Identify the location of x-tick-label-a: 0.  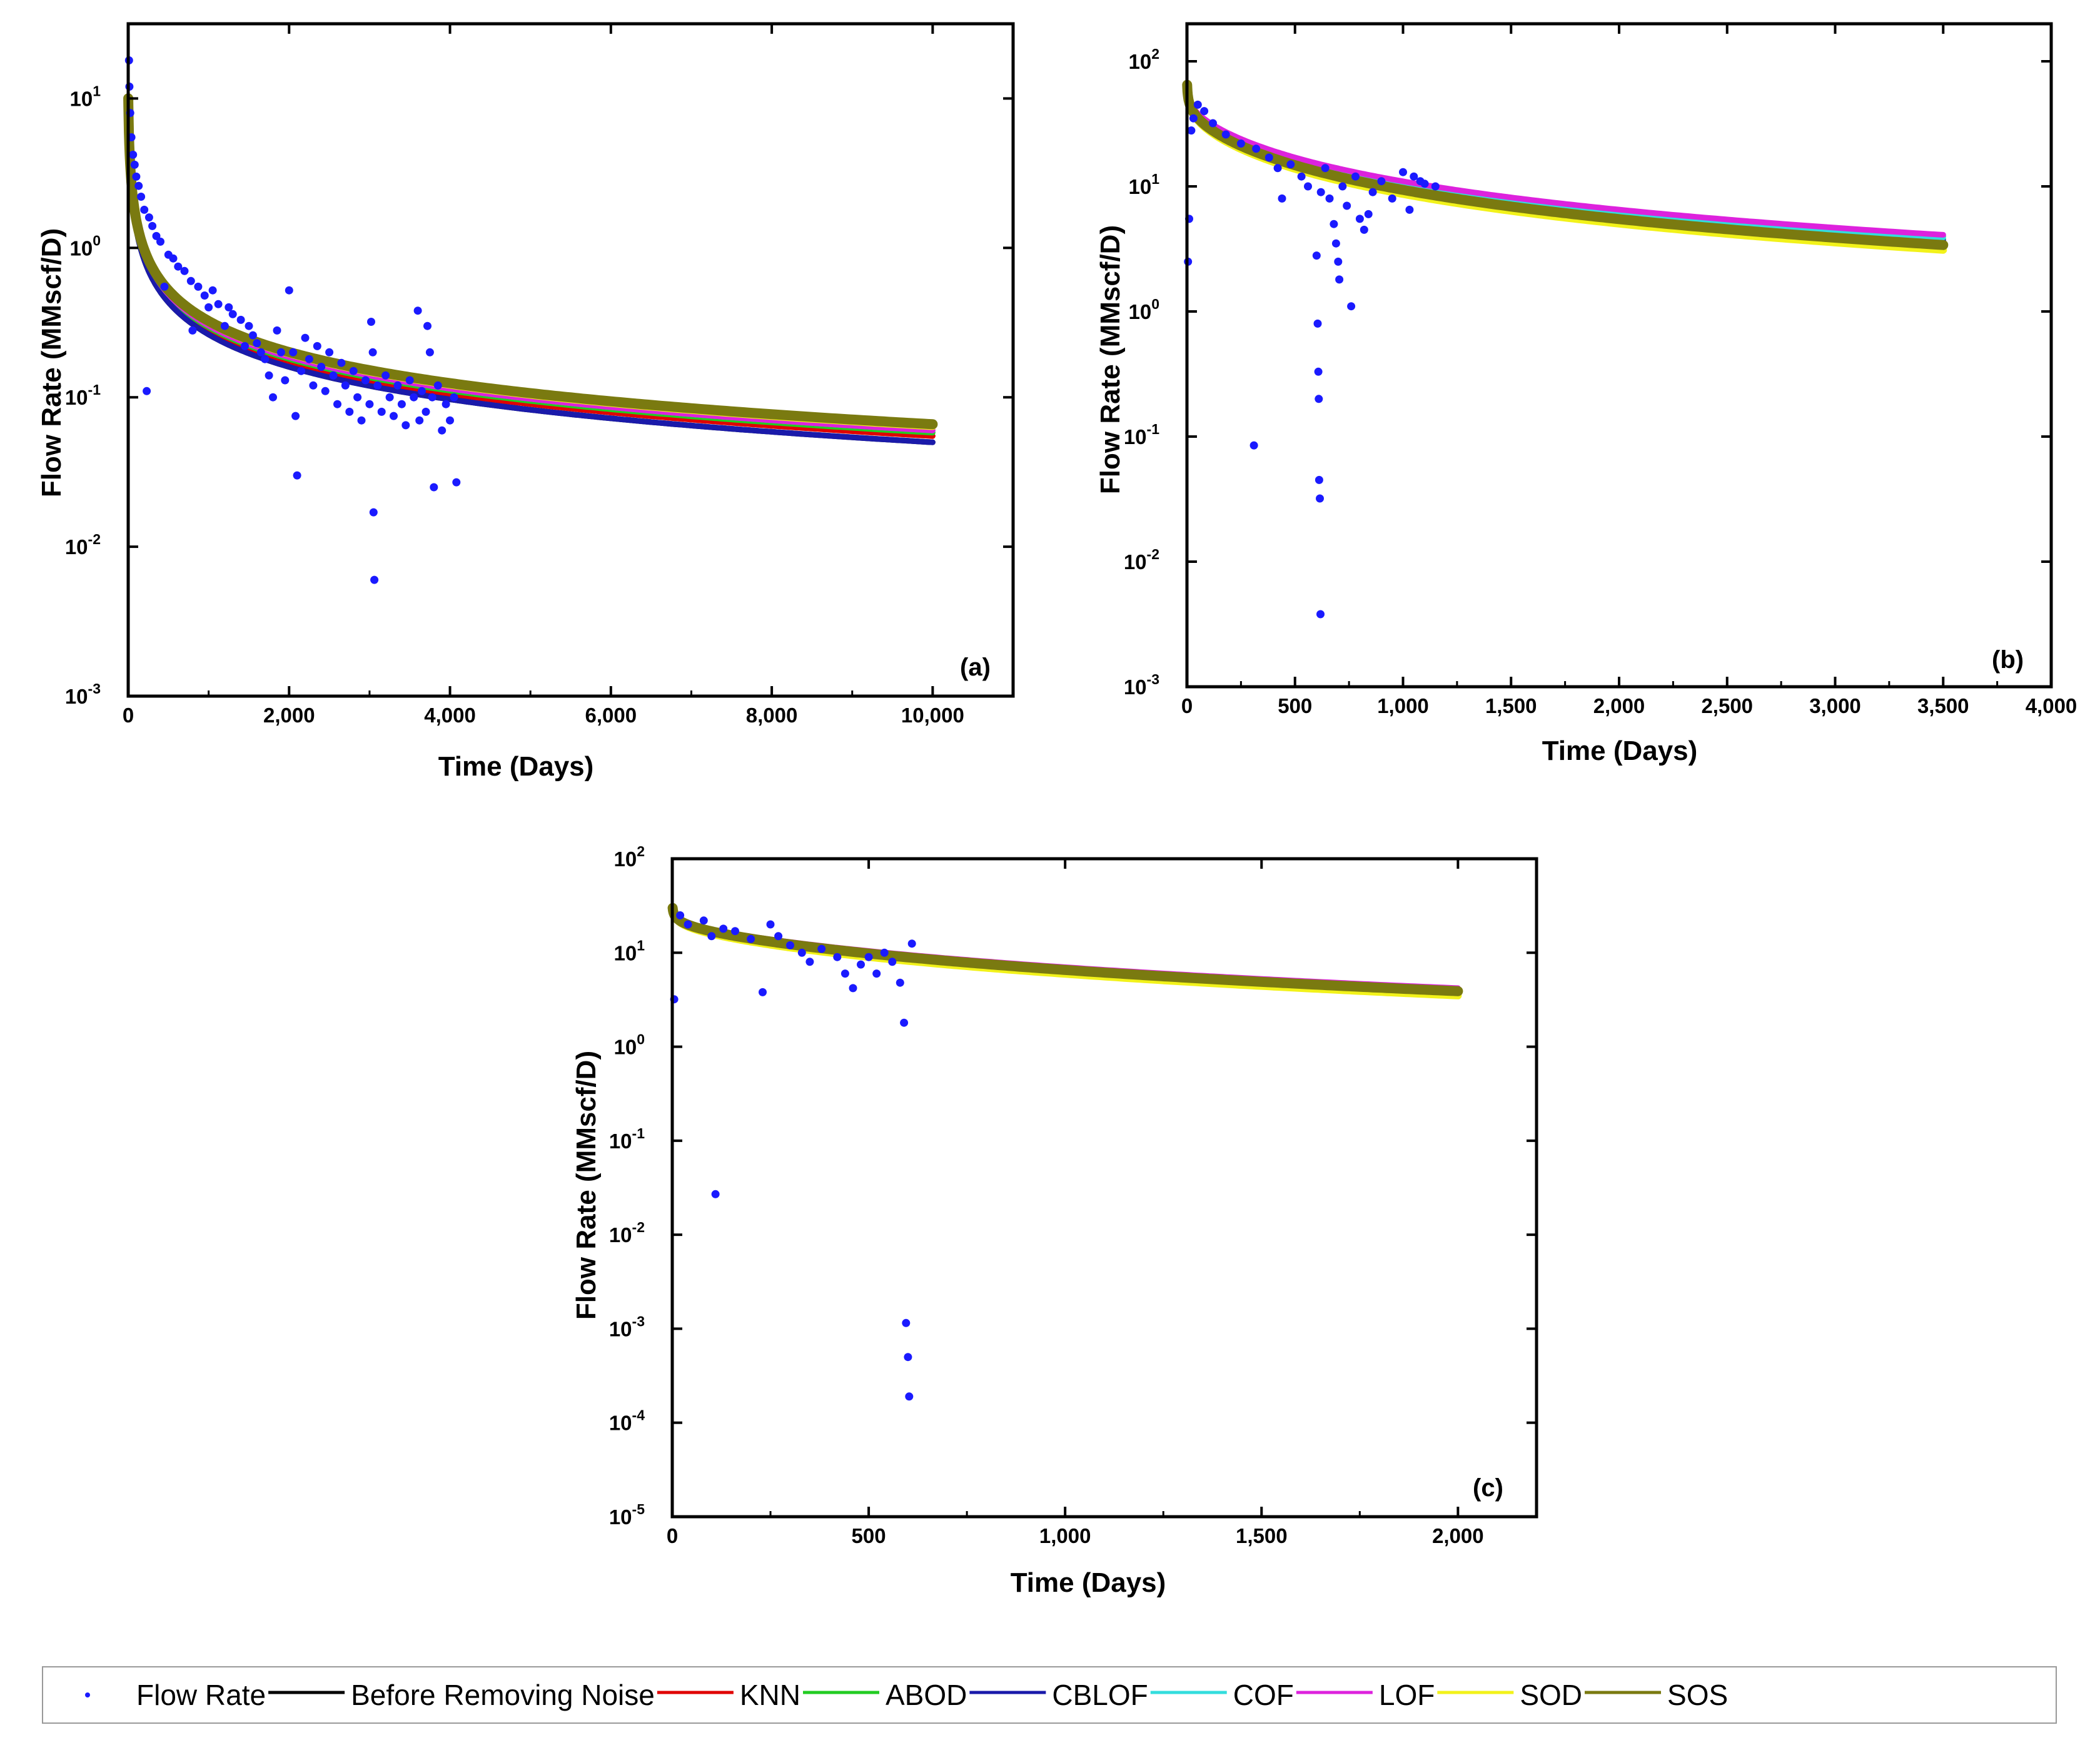
(128, 715).